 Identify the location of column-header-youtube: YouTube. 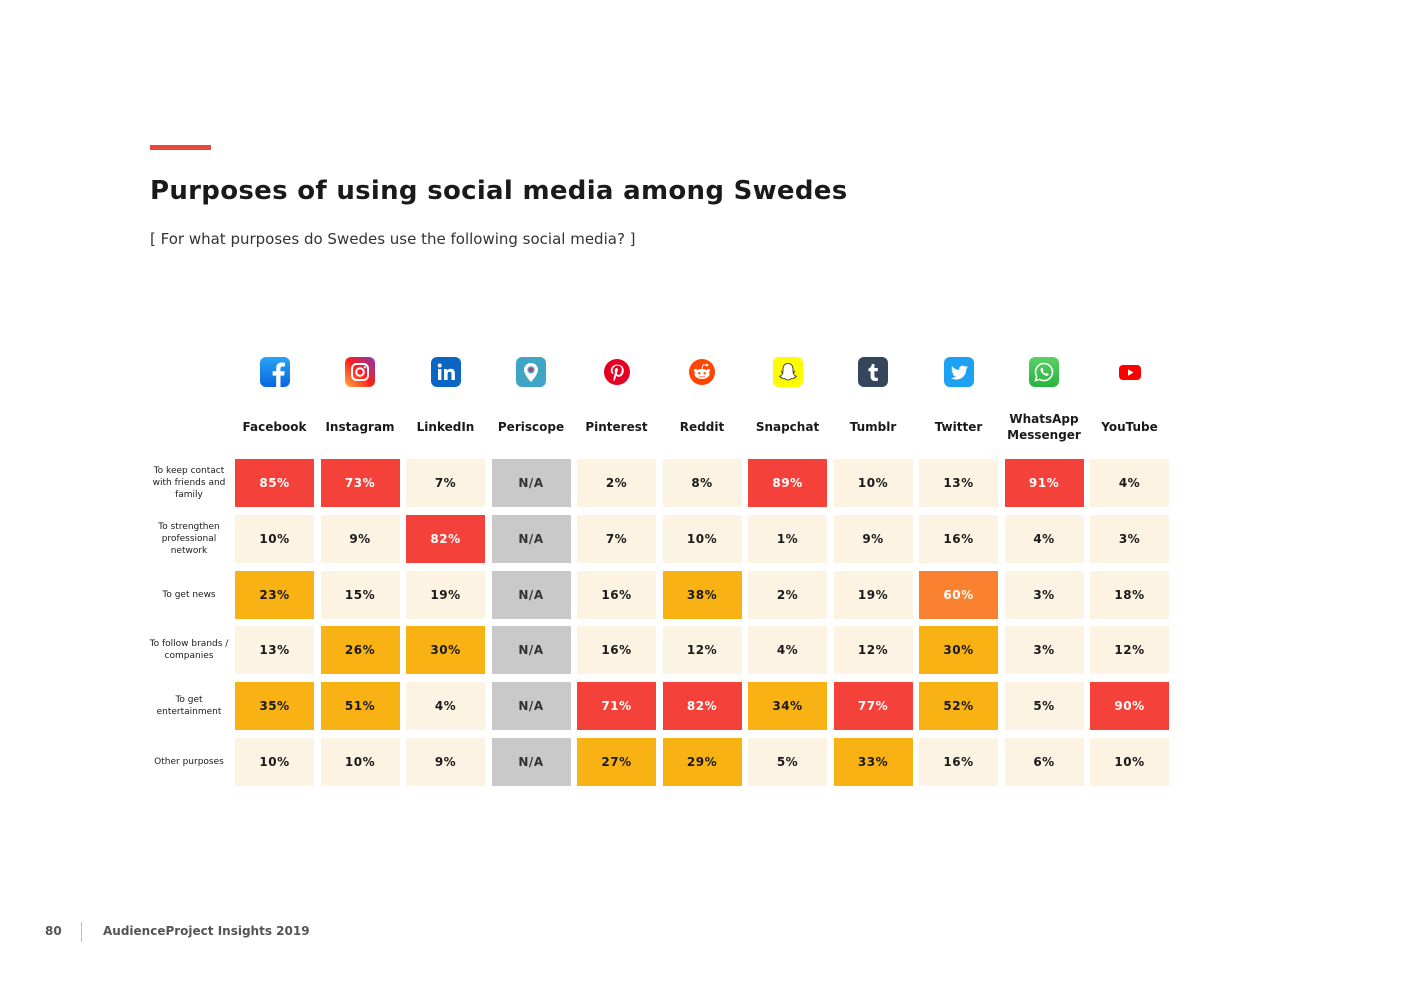
(1129, 427).